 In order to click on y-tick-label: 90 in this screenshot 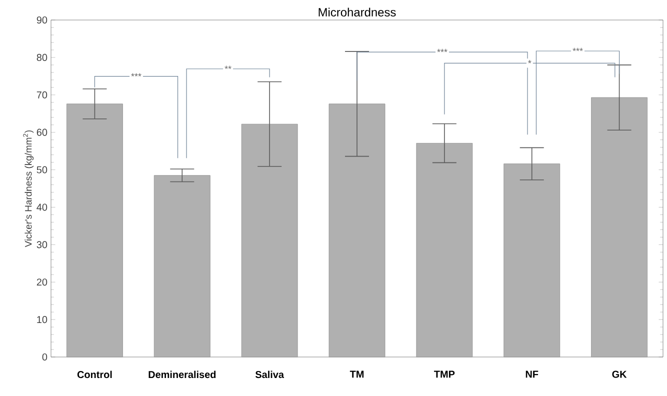, I will do `click(42, 20)`.